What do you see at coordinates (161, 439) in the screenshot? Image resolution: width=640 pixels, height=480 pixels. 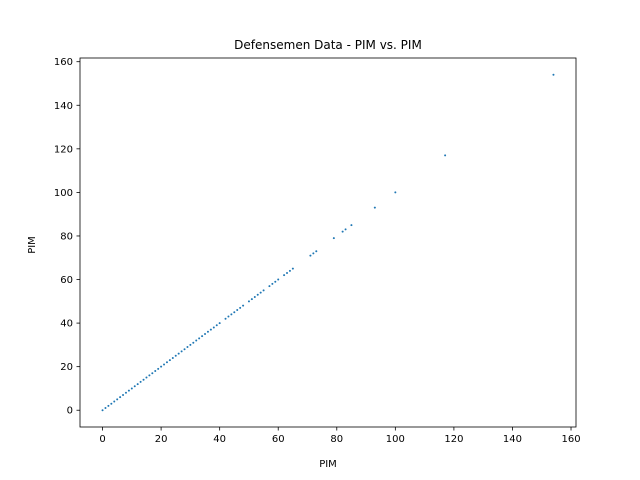 I see `x-tick-label: 20` at bounding box center [161, 439].